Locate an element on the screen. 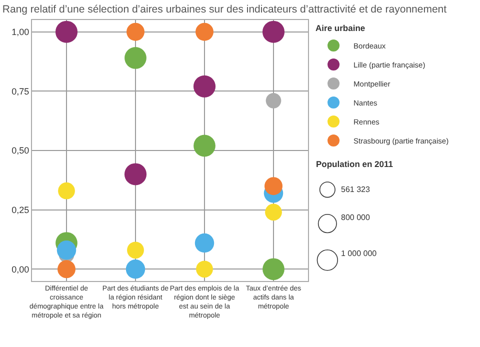 The height and width of the screenshot is (347, 480). legend-label: 1 000 000 is located at coordinates (359, 253).